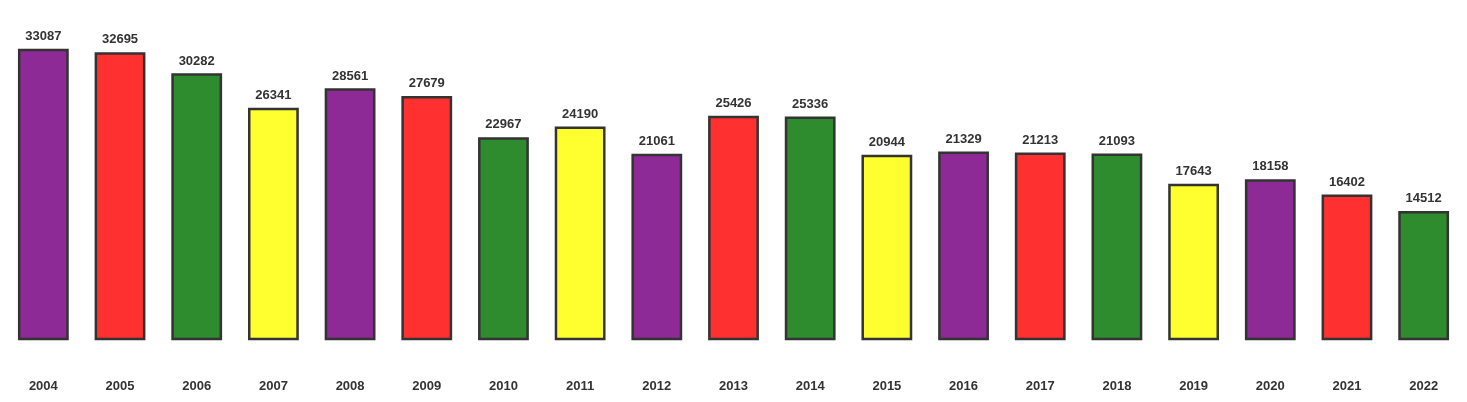 This screenshot has height=402, width=1467. What do you see at coordinates (1270, 385) in the screenshot?
I see `x-tick-label: 2020` at bounding box center [1270, 385].